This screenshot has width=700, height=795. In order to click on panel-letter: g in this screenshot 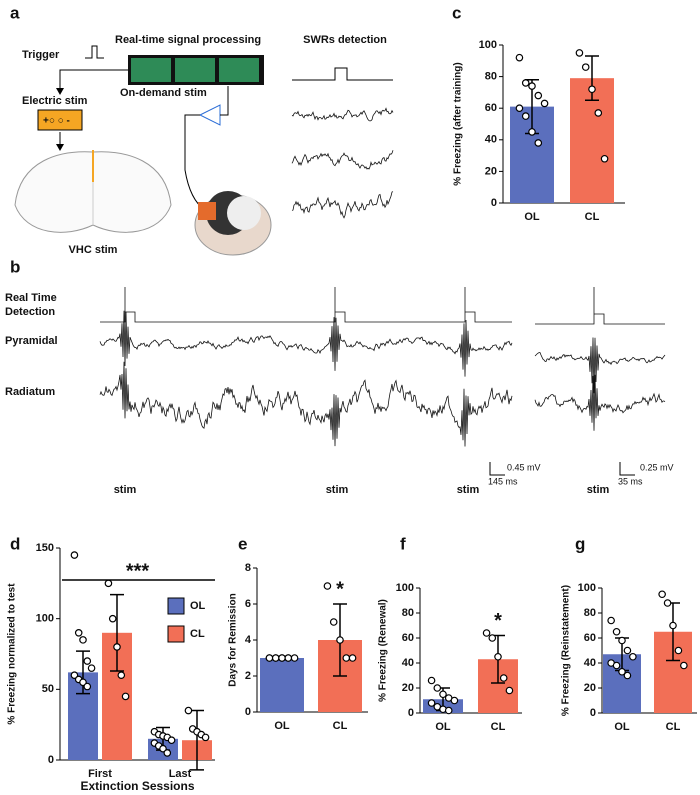, I will do `click(580, 543)`.